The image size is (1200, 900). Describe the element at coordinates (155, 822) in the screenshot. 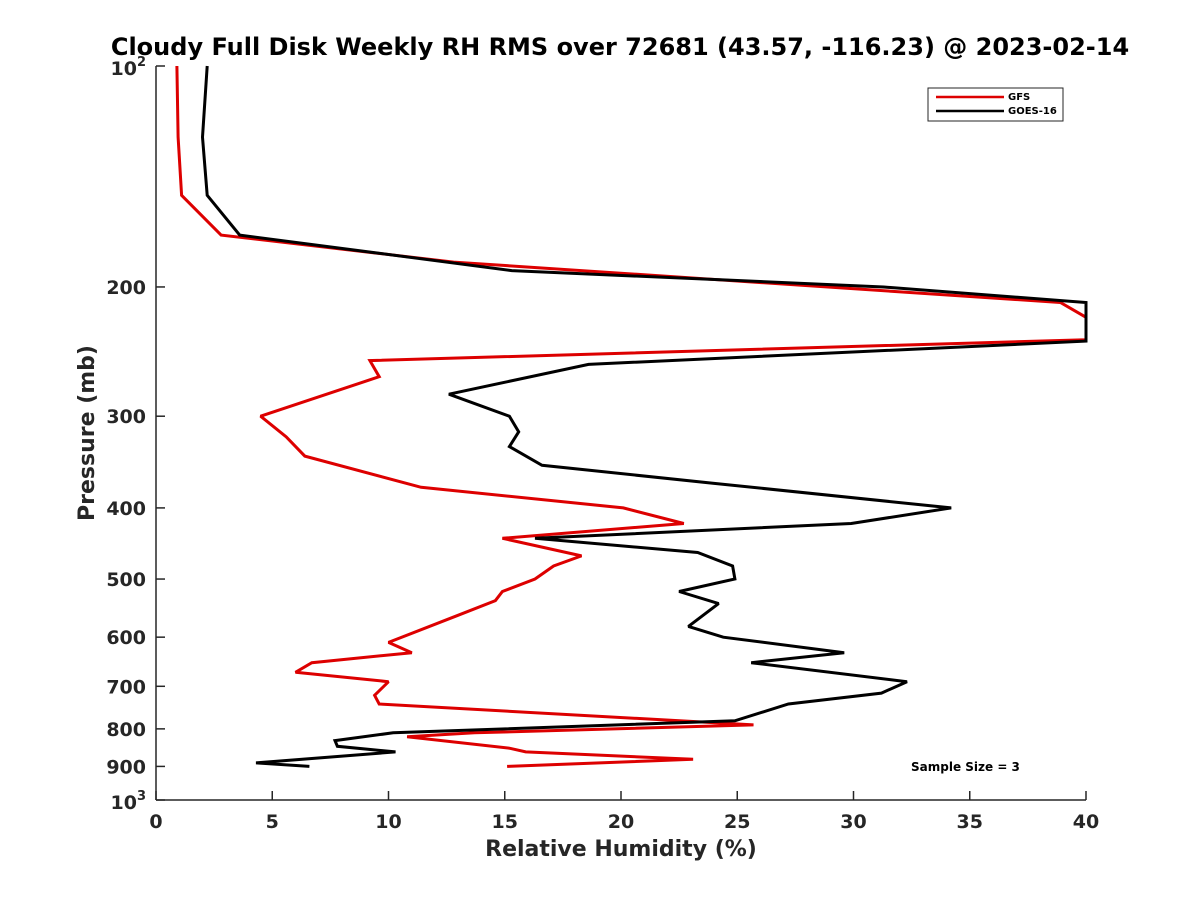

I see `x-tick-label: 0` at that location.